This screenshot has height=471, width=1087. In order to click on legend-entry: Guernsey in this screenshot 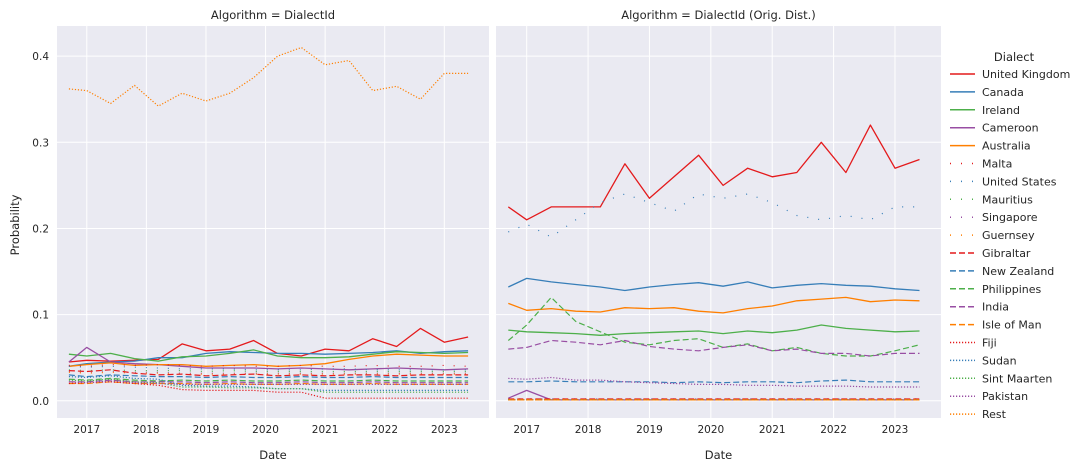, I will do `click(1008, 235)`.